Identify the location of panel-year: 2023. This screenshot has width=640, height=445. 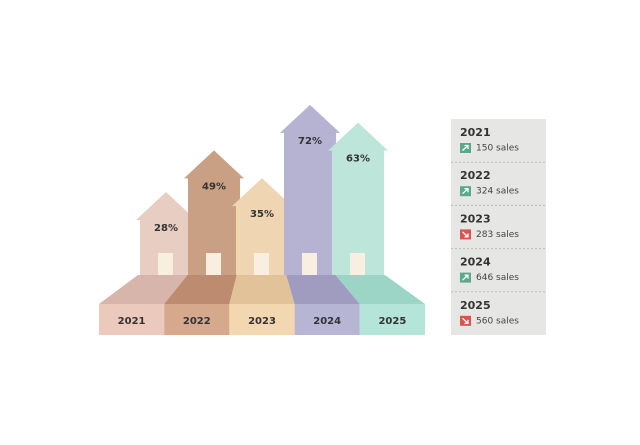
(475, 218).